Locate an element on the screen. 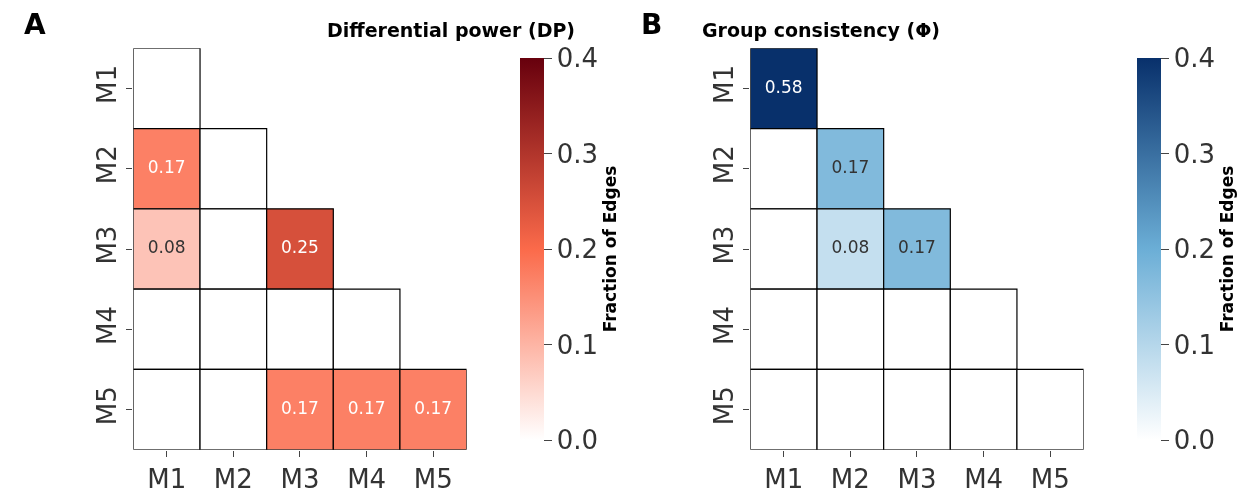 This screenshot has width=1257, height=504. text: A is located at coordinates (35, 24).